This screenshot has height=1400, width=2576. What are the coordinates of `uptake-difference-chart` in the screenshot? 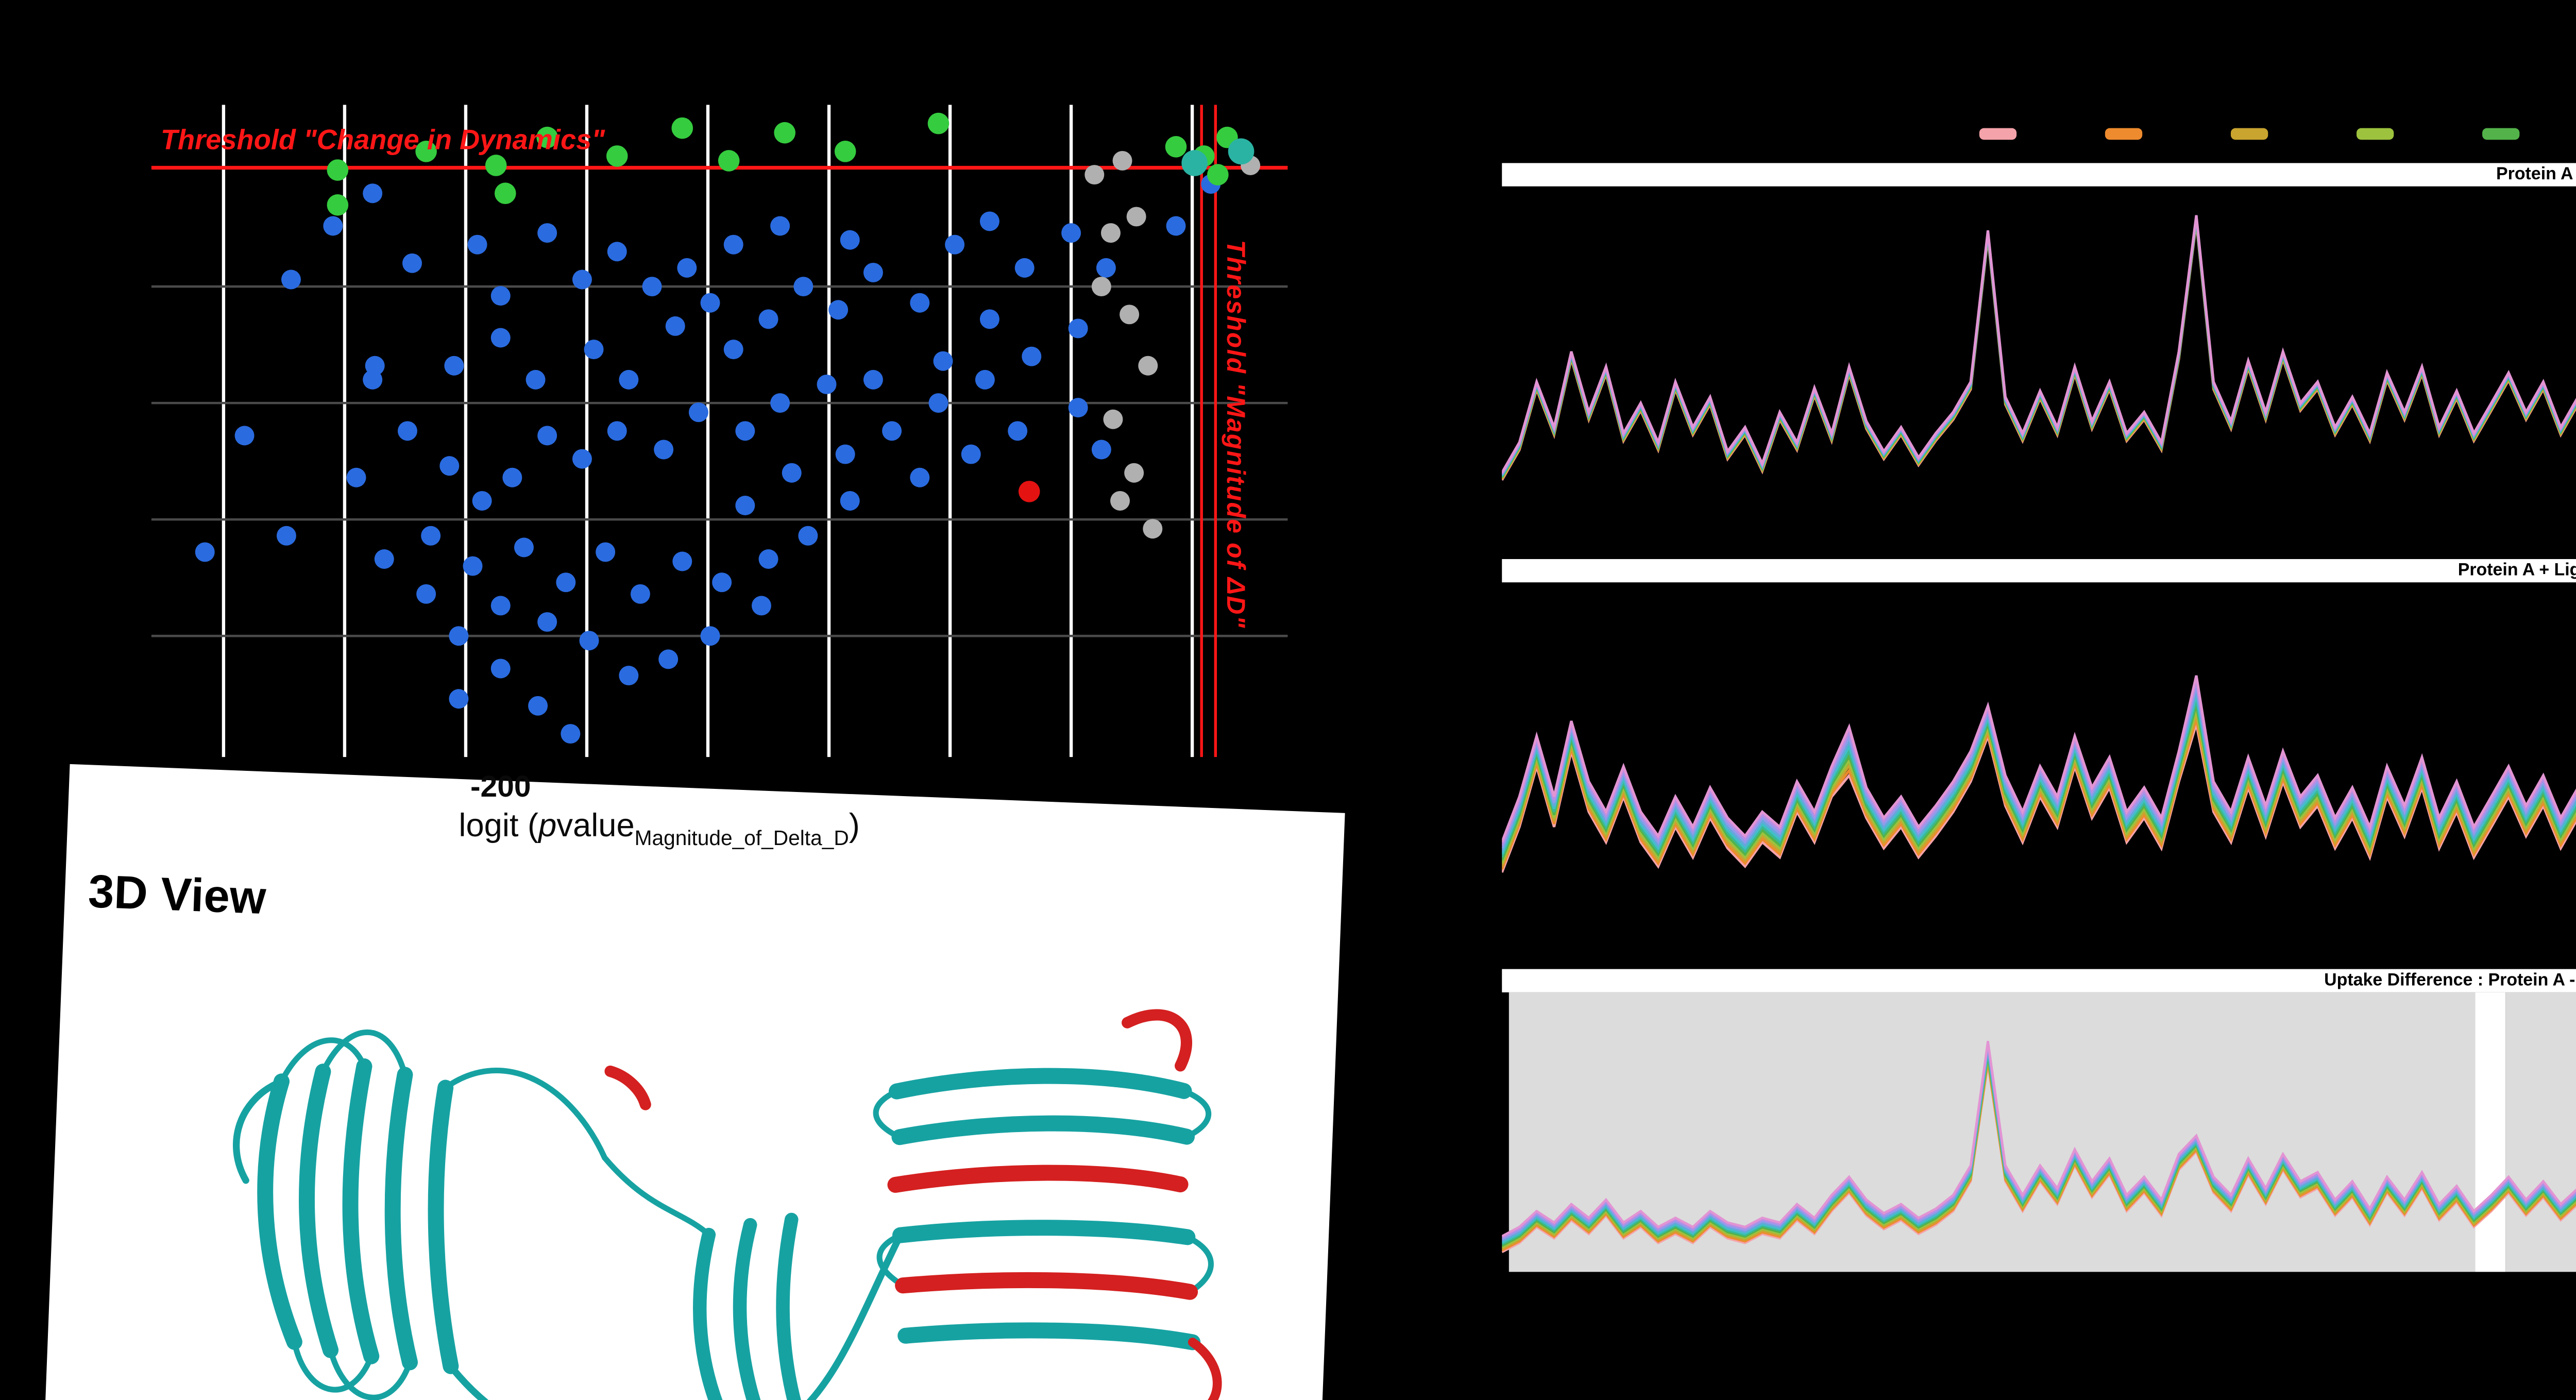 It's located at (2039, 1132).